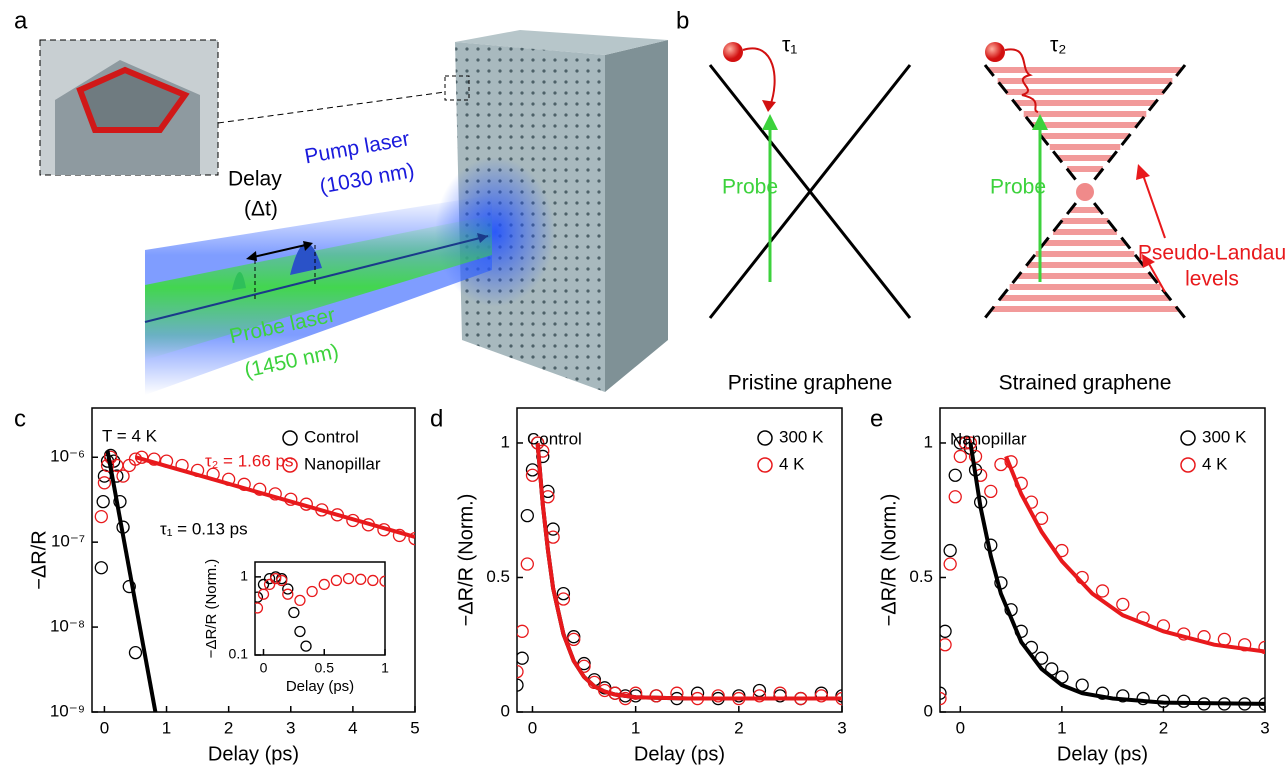 The width and height of the screenshot is (1285, 771). Describe the element at coordinates (750, 187) in the screenshot. I see `probe-label: Probe` at that location.